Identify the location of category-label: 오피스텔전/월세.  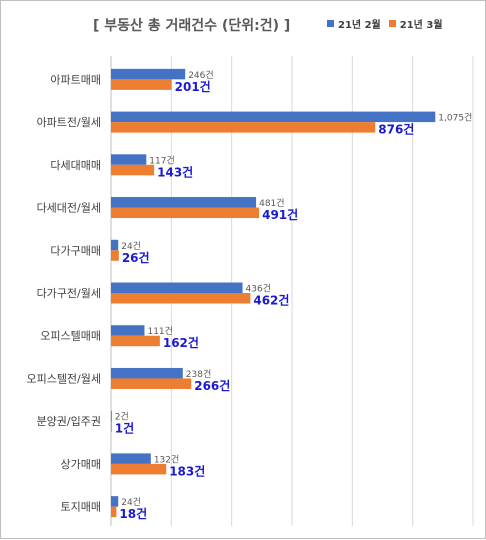
(63, 378).